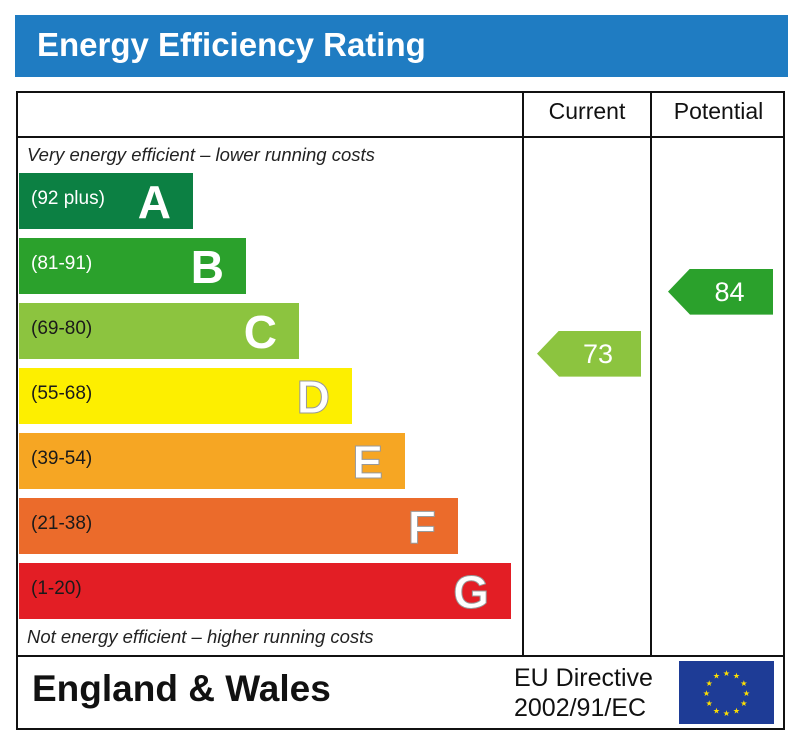  Describe the element at coordinates (207, 267) in the screenshot. I see `band-letter: B` at that location.